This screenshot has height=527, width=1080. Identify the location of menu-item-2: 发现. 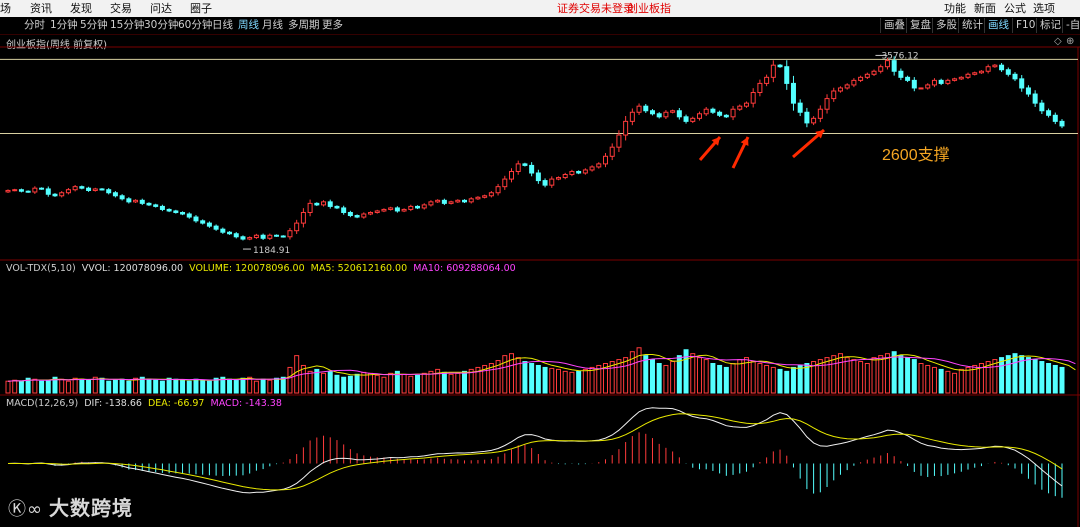
(81, 8).